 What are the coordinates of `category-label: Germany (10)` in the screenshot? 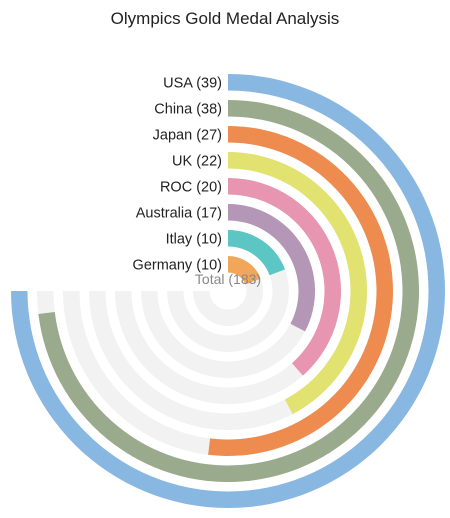 It's located at (177, 265).